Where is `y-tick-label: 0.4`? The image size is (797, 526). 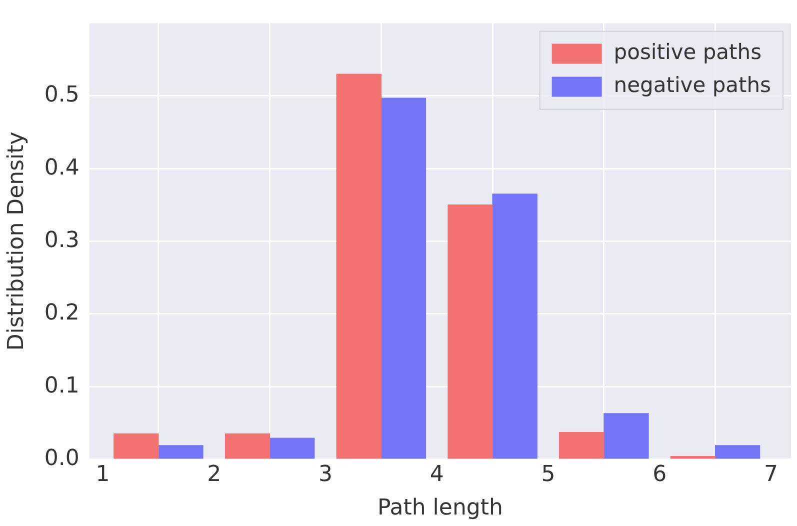
y-tick-label: 0.4 is located at coordinates (62, 167).